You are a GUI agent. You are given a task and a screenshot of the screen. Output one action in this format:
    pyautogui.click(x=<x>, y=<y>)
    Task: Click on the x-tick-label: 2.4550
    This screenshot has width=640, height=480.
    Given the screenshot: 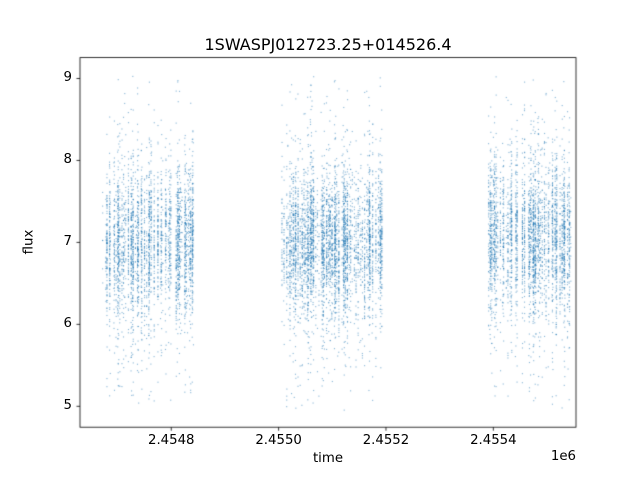 What is the action you would take?
    pyautogui.click(x=278, y=440)
    